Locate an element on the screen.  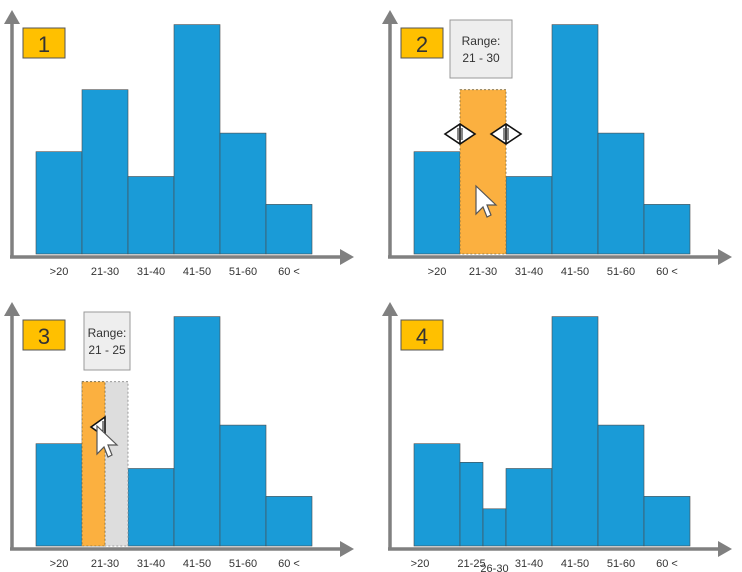
left-resize-handle-icon is located at coordinates (460, 134).